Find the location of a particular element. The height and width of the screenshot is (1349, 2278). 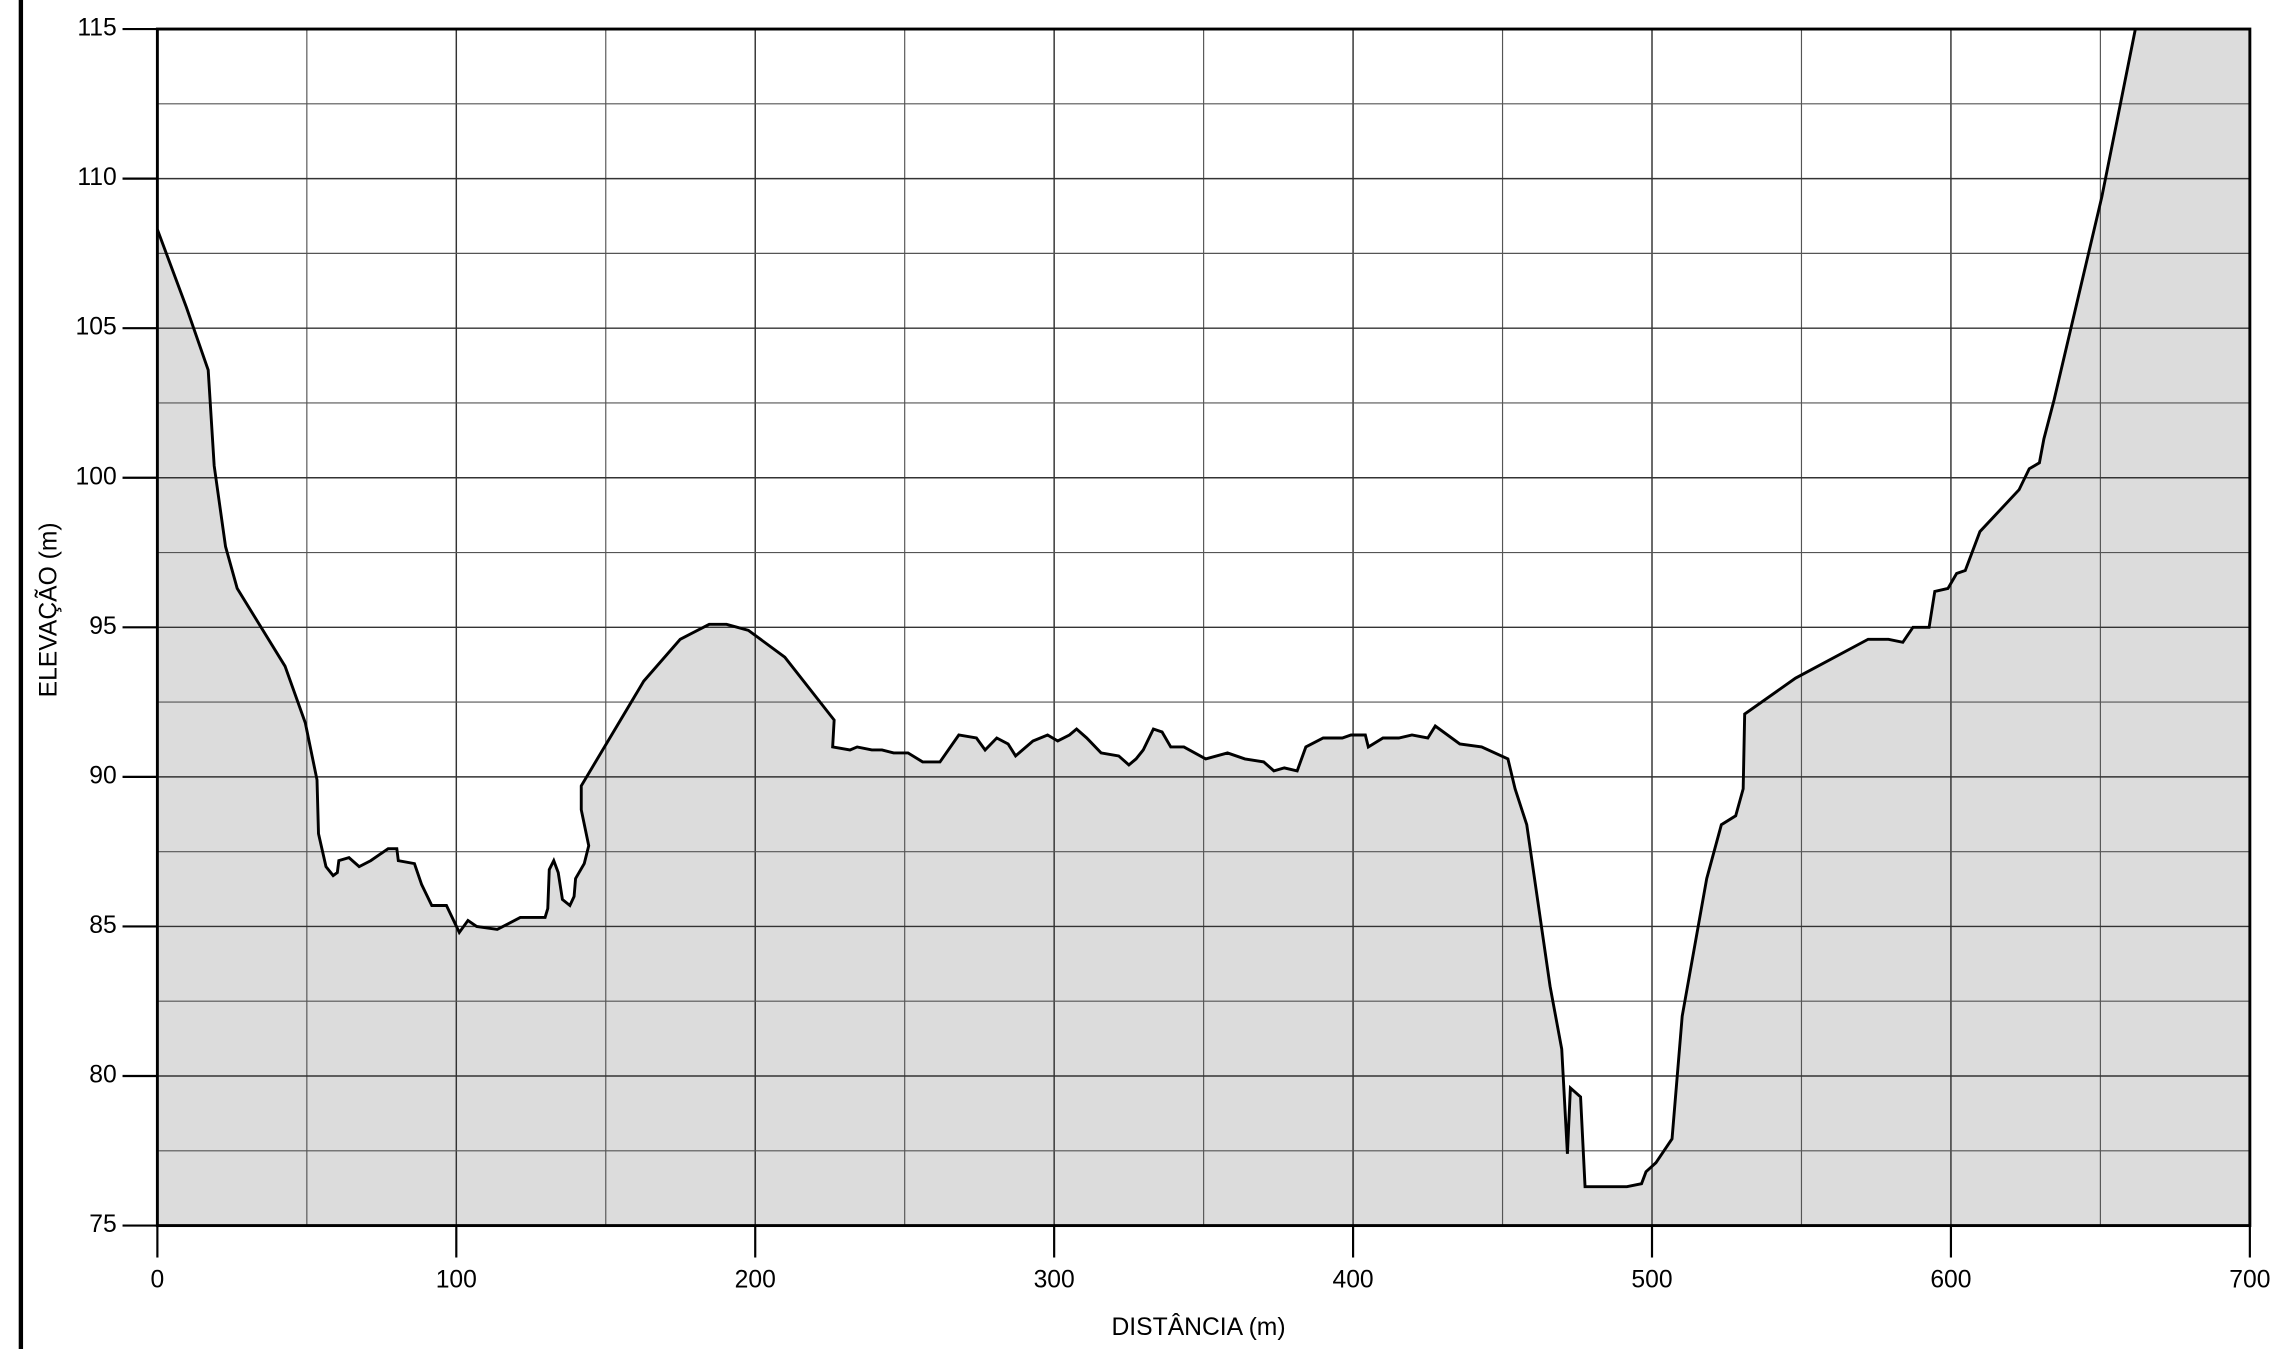

x-axis-label: DISTÂNCIA (m) is located at coordinates (1198, 1327).